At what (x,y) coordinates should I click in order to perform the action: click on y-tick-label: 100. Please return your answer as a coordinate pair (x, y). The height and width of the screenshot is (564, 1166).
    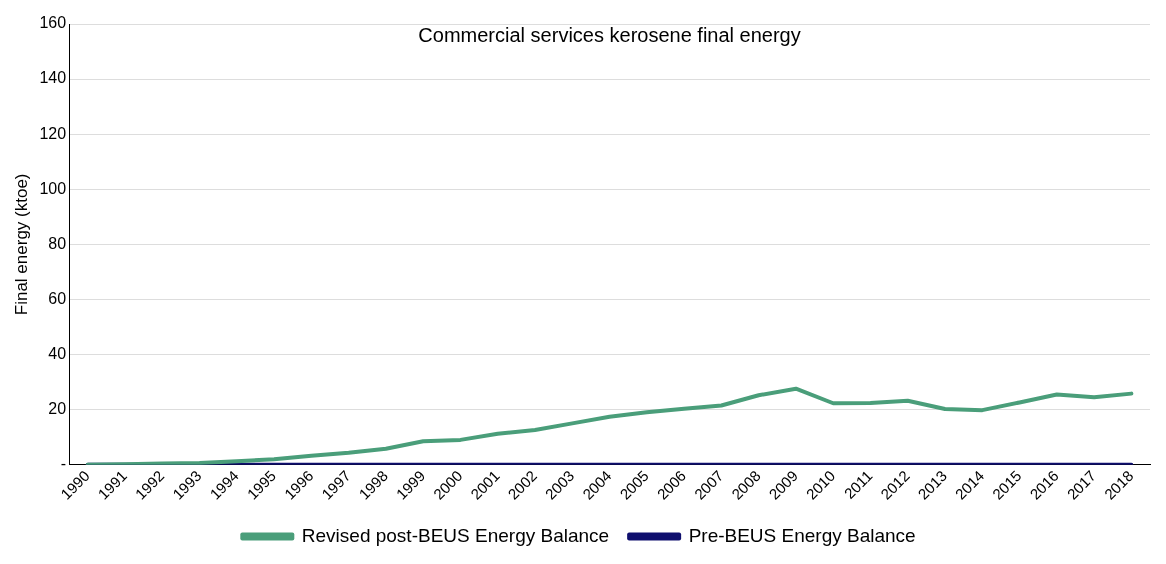
    Looking at the image, I should click on (53, 188).